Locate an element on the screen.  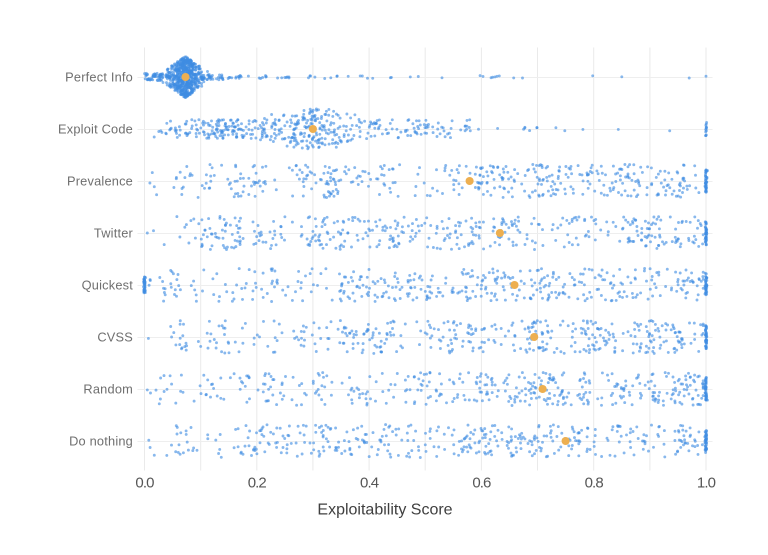
svg-text: Exploitability Score is located at coordinates (384, 510).